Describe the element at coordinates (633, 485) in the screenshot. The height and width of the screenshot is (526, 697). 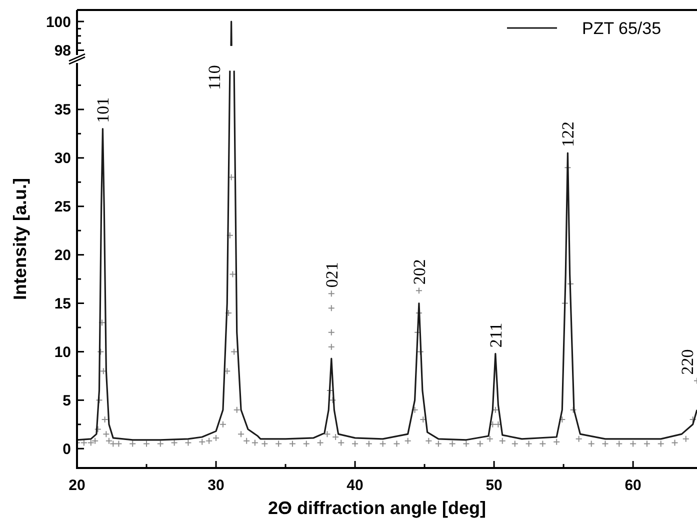
I see `x-tick-label: 60` at that location.